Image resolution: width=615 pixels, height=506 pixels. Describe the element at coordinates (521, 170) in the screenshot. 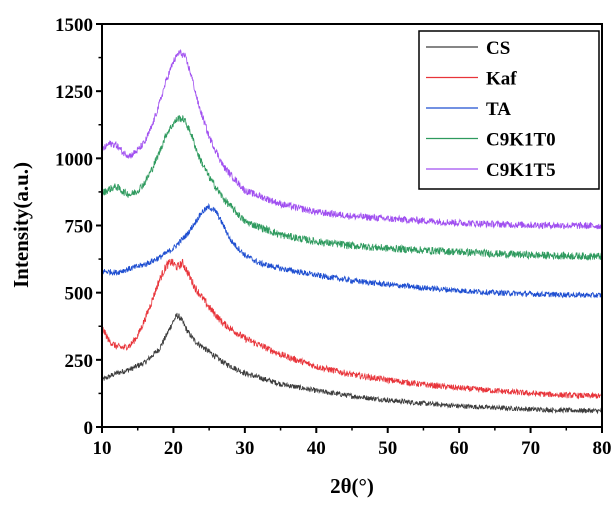

I see `legend-label-c9k1t5: C9K1T5` at that location.